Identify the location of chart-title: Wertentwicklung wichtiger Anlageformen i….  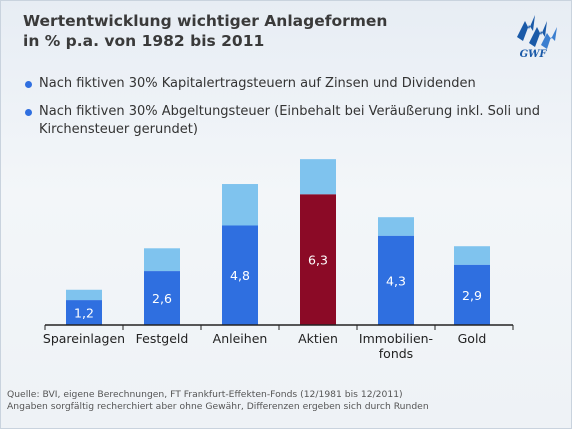
(233, 31).